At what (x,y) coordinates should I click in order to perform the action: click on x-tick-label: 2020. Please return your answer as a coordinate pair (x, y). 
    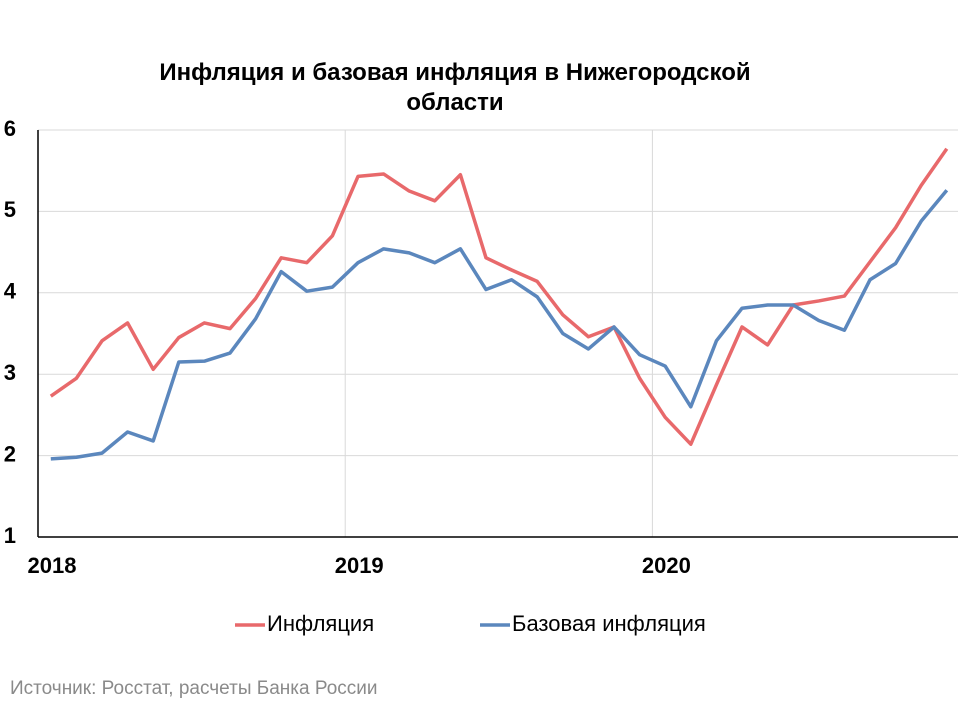
    Looking at the image, I should click on (666, 565).